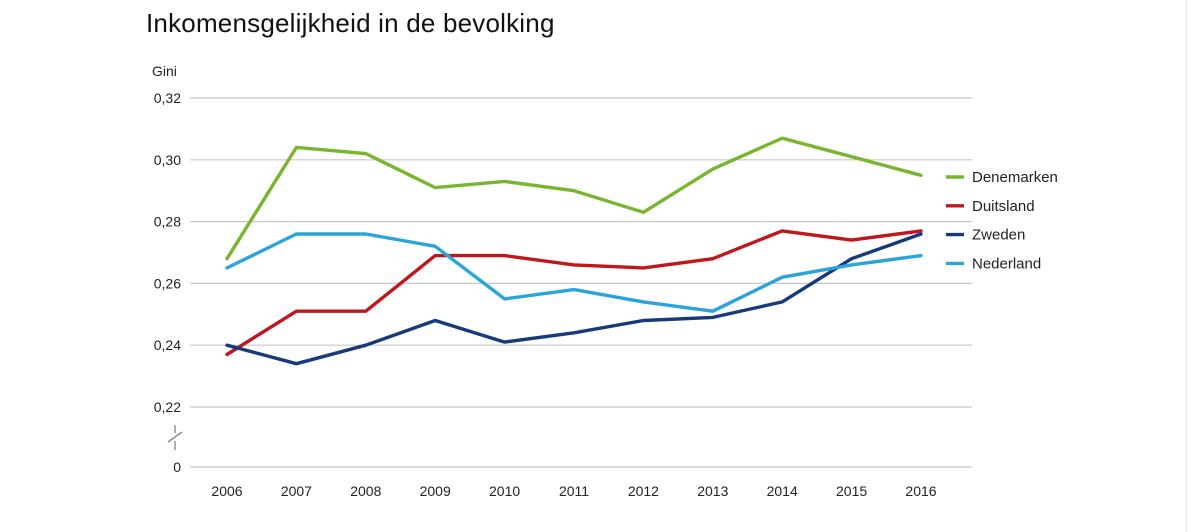  What do you see at coordinates (1002, 220) in the screenshot?
I see `legend: Denemarken Duitsland Zweden Nederland` at bounding box center [1002, 220].